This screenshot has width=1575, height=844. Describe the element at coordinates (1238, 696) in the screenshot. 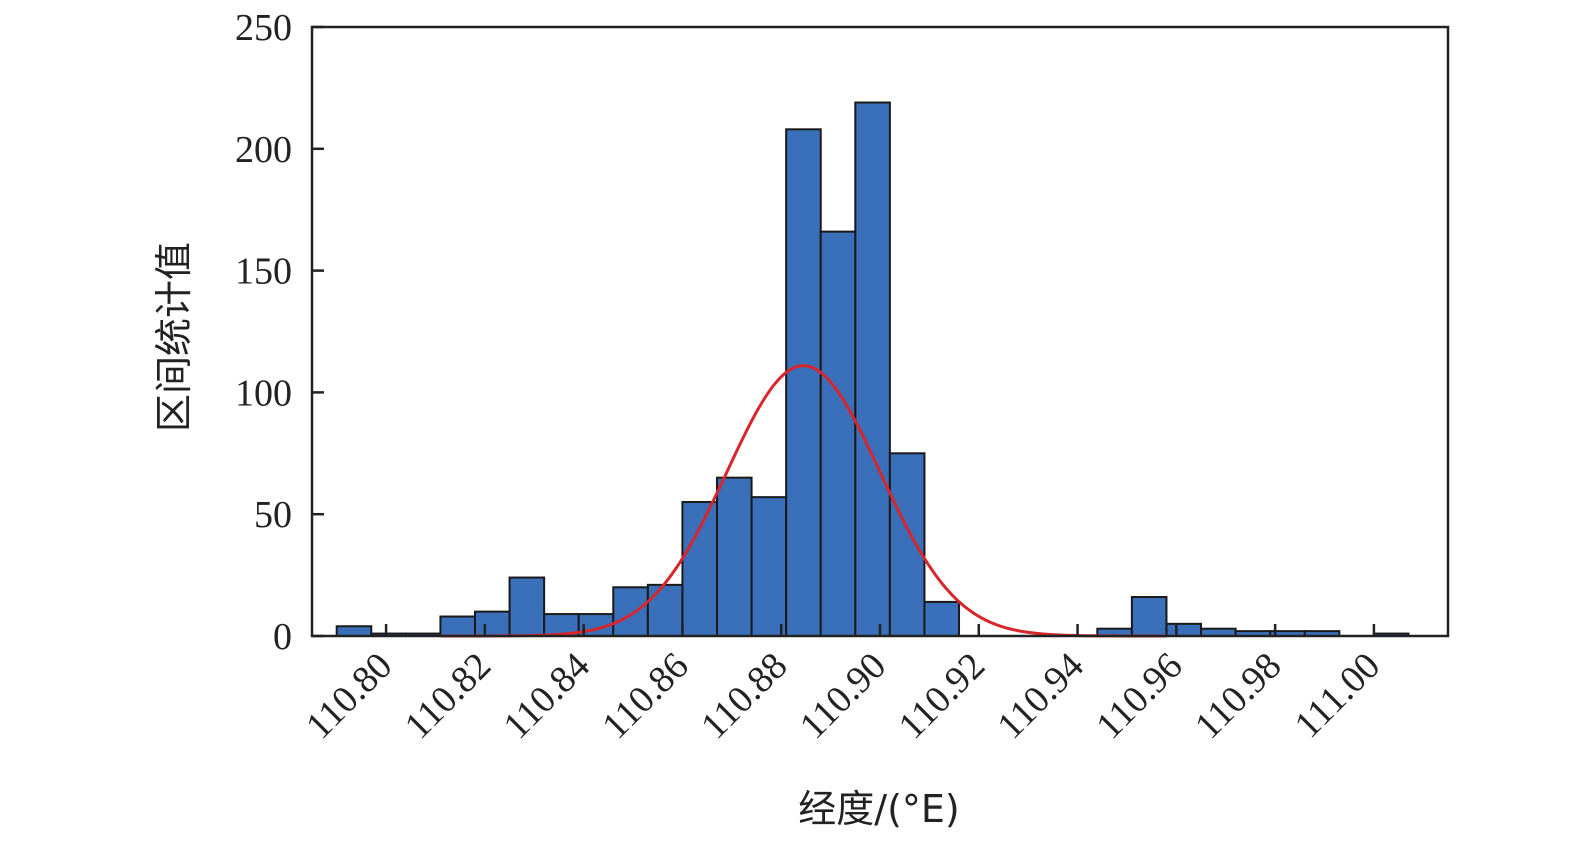

I see `x-tick-label-9: 110.98` at that location.